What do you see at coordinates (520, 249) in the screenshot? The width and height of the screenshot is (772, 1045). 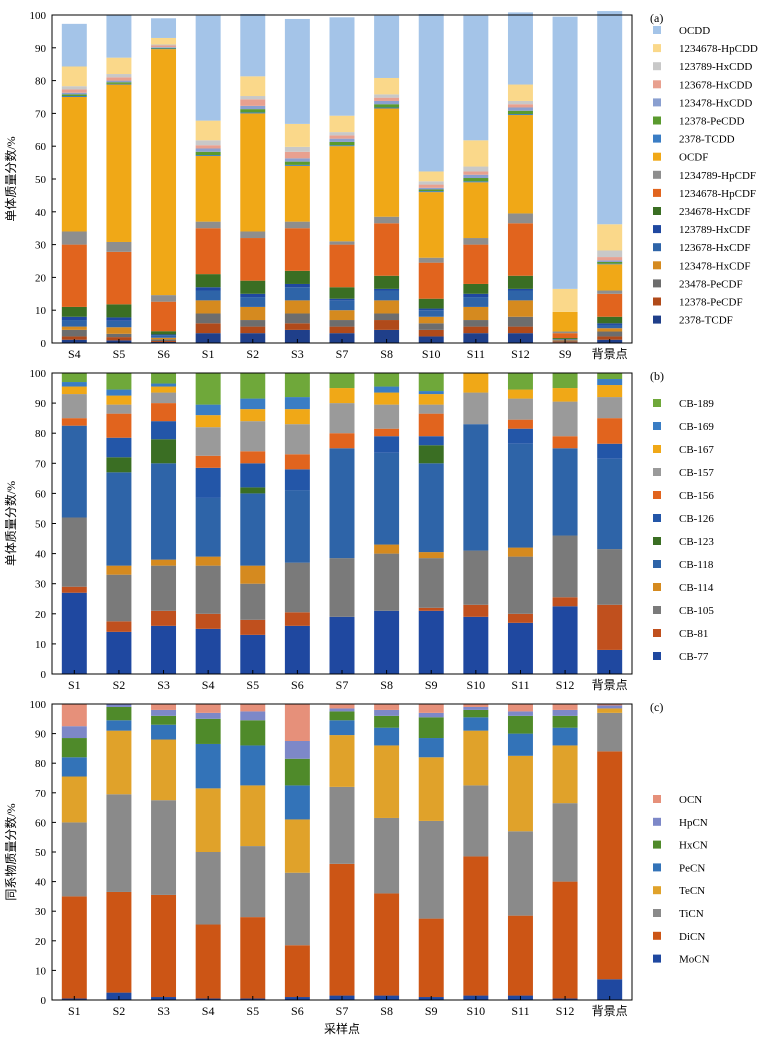 I see `bar-segment-S12-1234678-HpCDF` at bounding box center [520, 249].